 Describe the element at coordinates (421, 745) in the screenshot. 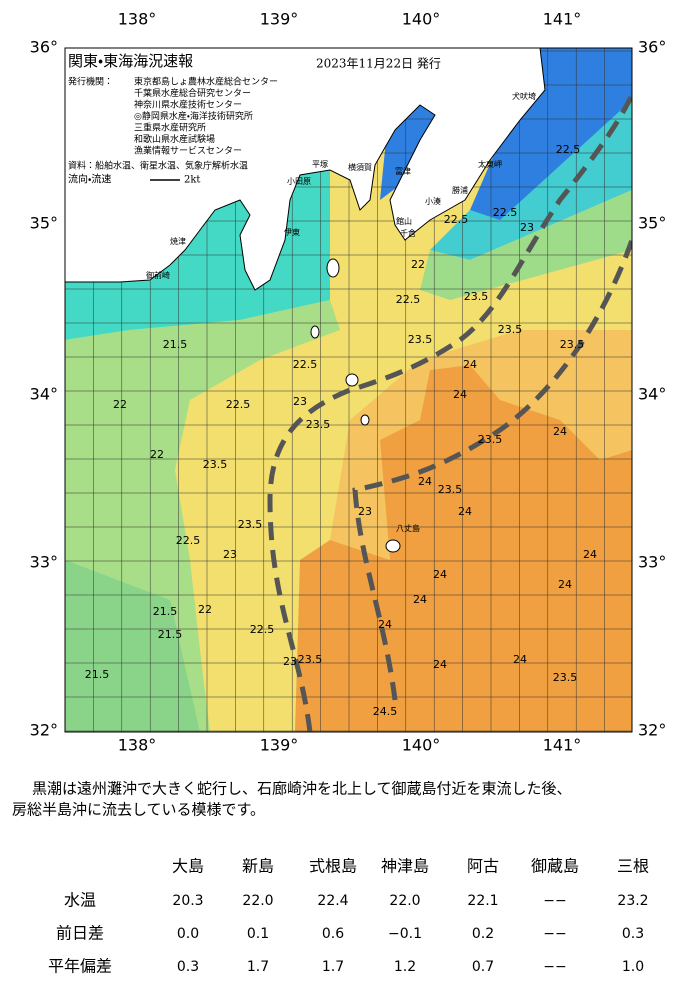

I see `lon-label: 140°` at that location.